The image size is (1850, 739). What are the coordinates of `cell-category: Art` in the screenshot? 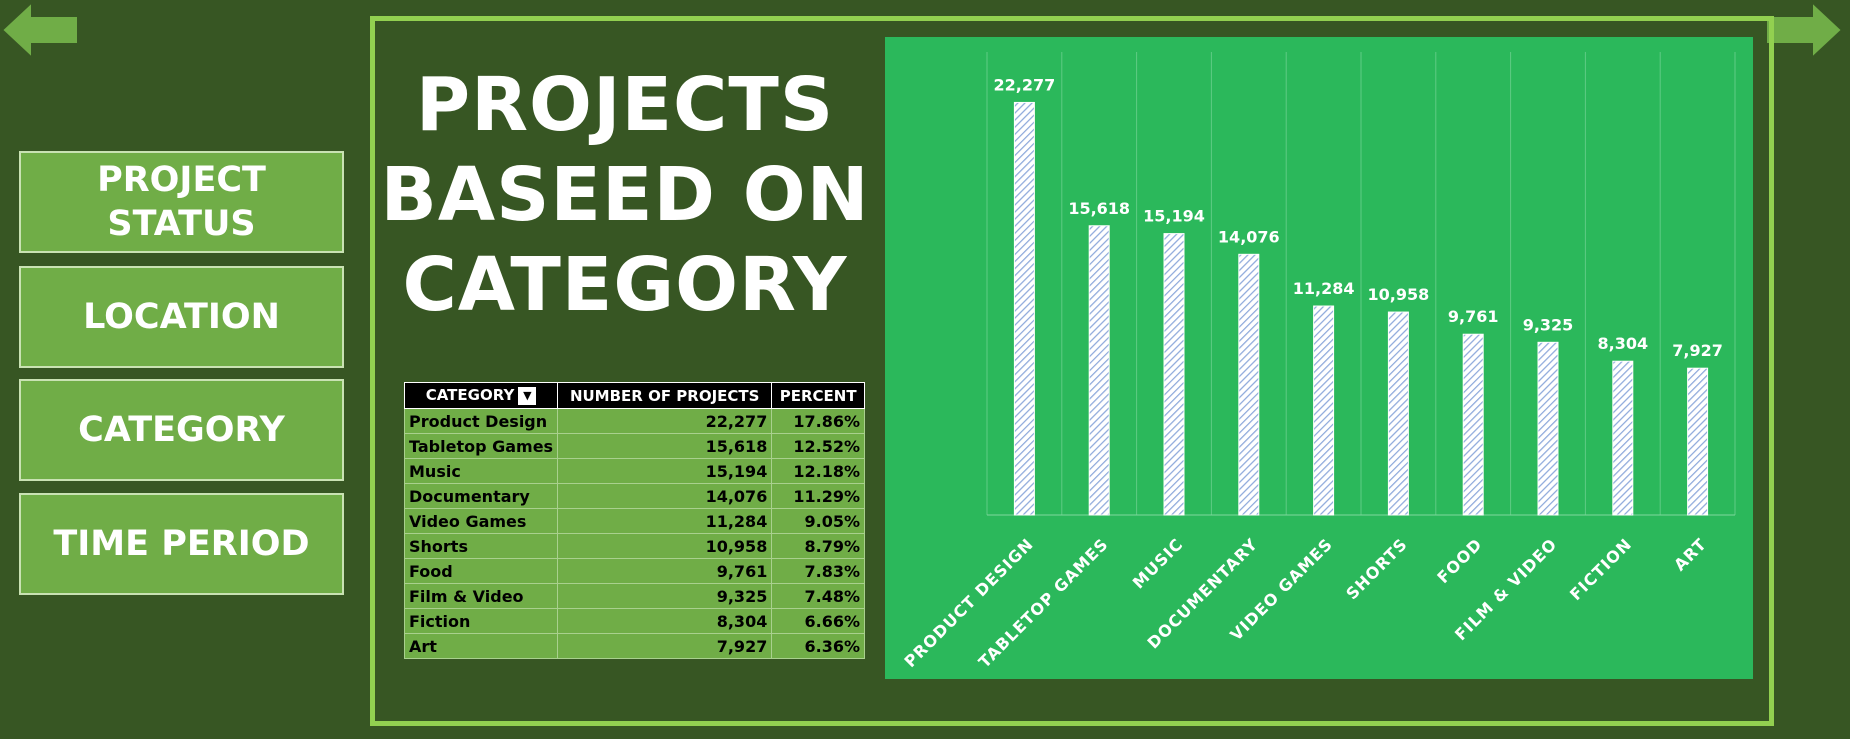 It's located at (481, 646).